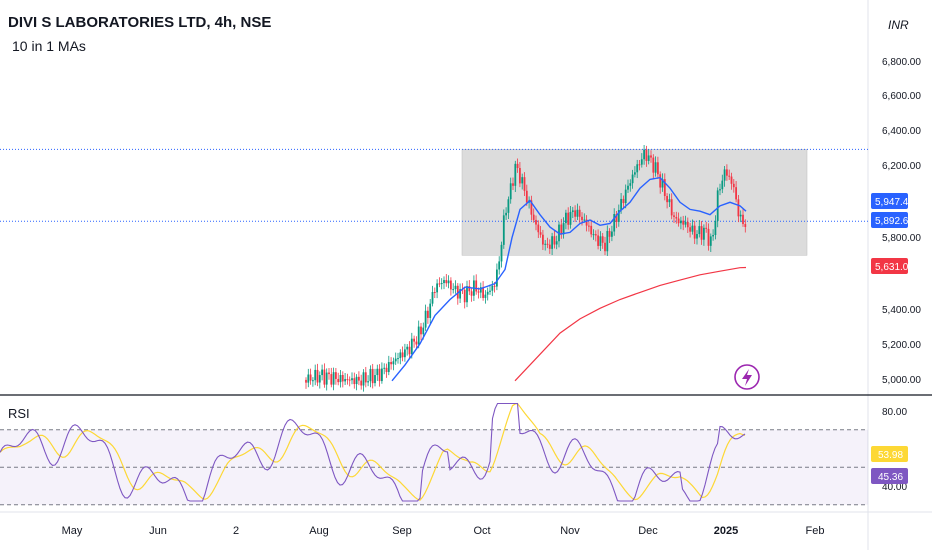  Describe the element at coordinates (373, 451) in the screenshot. I see `rsi-moving-average` at that location.